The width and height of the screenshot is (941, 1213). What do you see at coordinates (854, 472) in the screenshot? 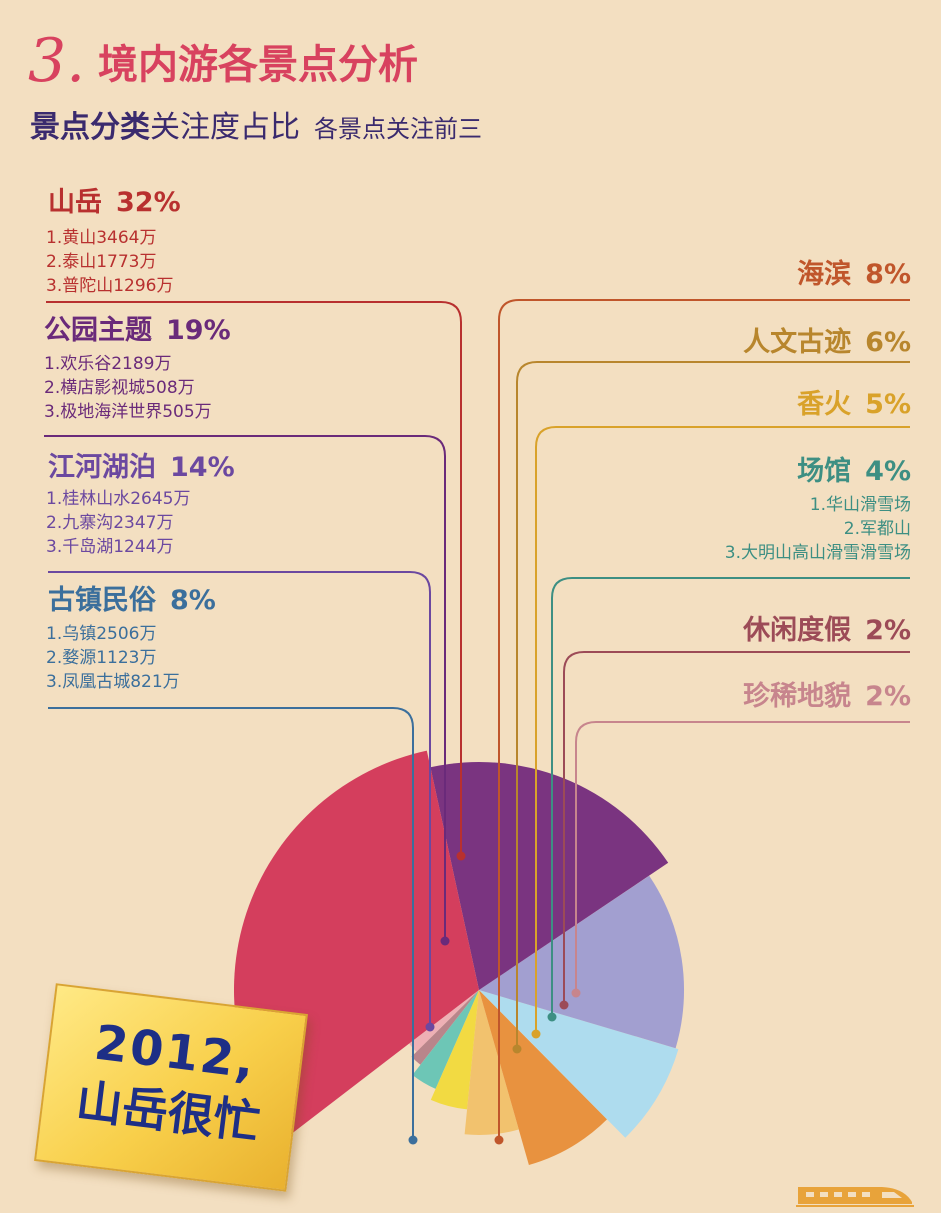
I see `label-changguan: 场馆 4%` at bounding box center [854, 472].